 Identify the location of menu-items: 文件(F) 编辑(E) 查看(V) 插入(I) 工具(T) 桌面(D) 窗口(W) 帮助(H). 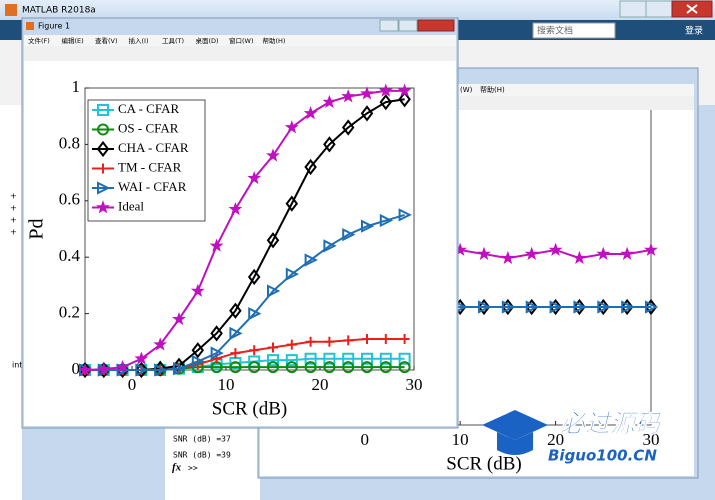
(156, 40).